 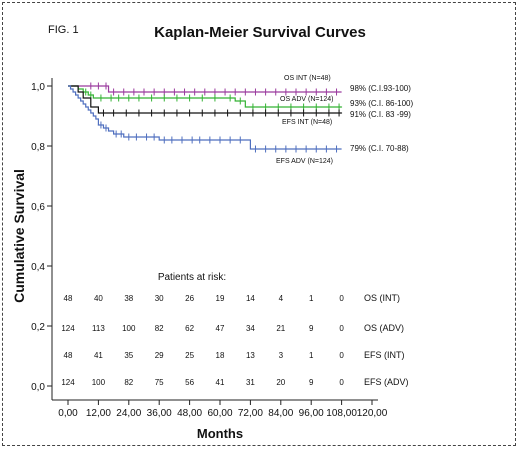 What do you see at coordinates (38, 147) in the screenshot?
I see `y-tick-label: 0,8` at bounding box center [38, 147].